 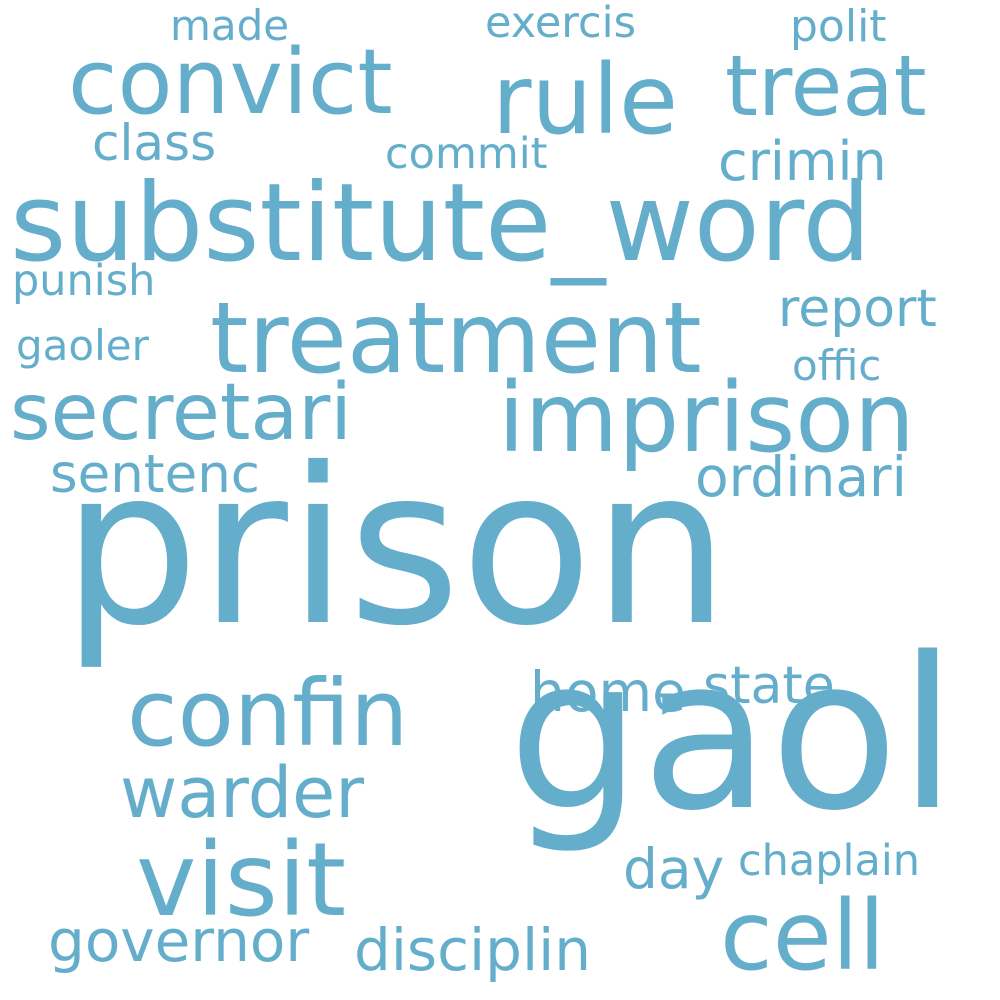 I want to click on word-class: class, so click(x=154, y=143).